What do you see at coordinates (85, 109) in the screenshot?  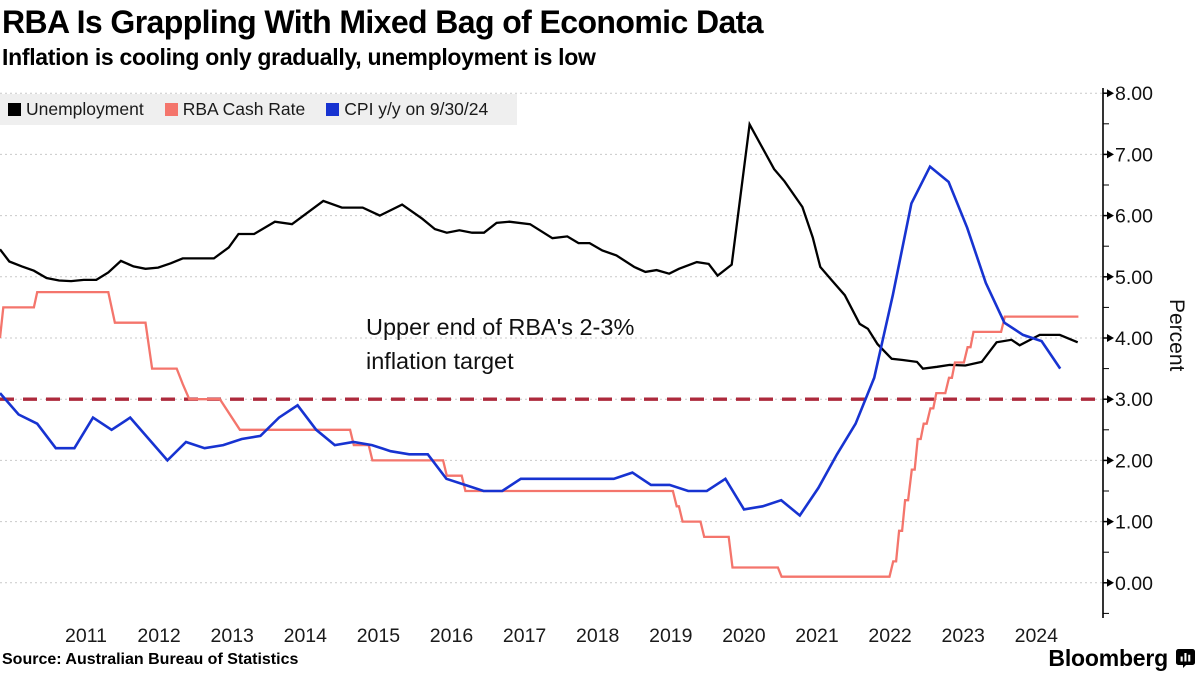 I see `legend-label: Unemployment` at bounding box center [85, 109].